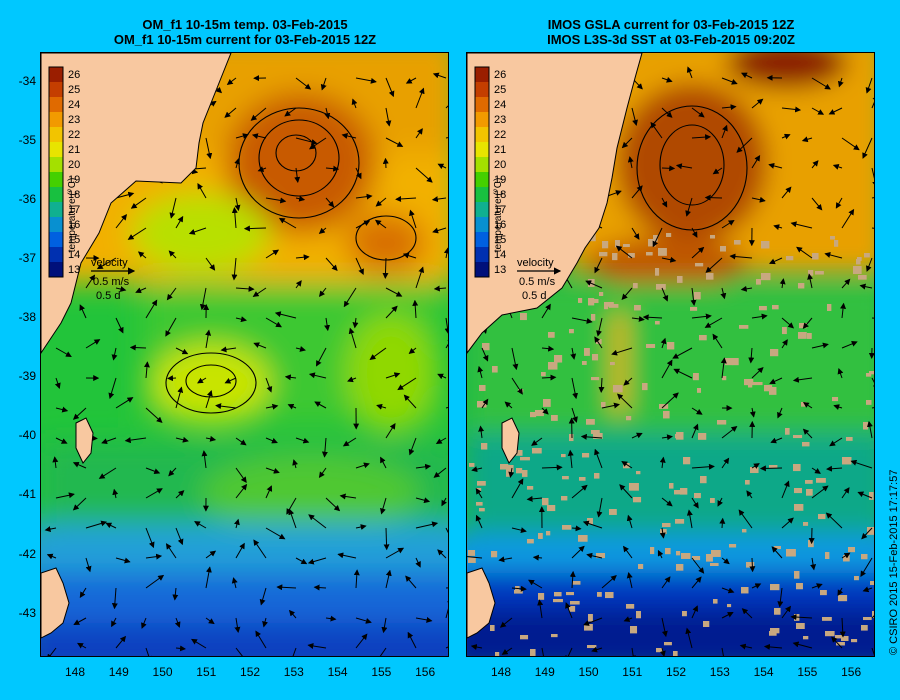 The image size is (900, 700). I want to click on velocity-legend-time: 0.5 d, so click(108, 296).